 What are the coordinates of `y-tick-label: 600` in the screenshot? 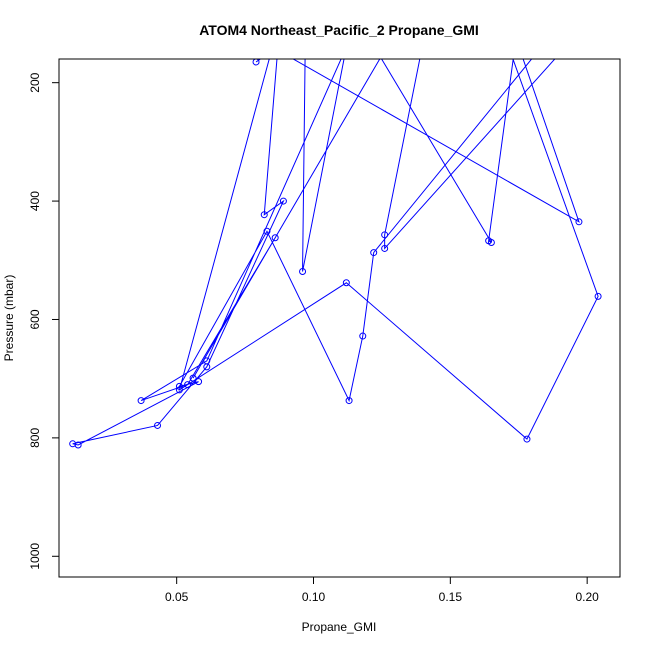 It's located at (35, 319).